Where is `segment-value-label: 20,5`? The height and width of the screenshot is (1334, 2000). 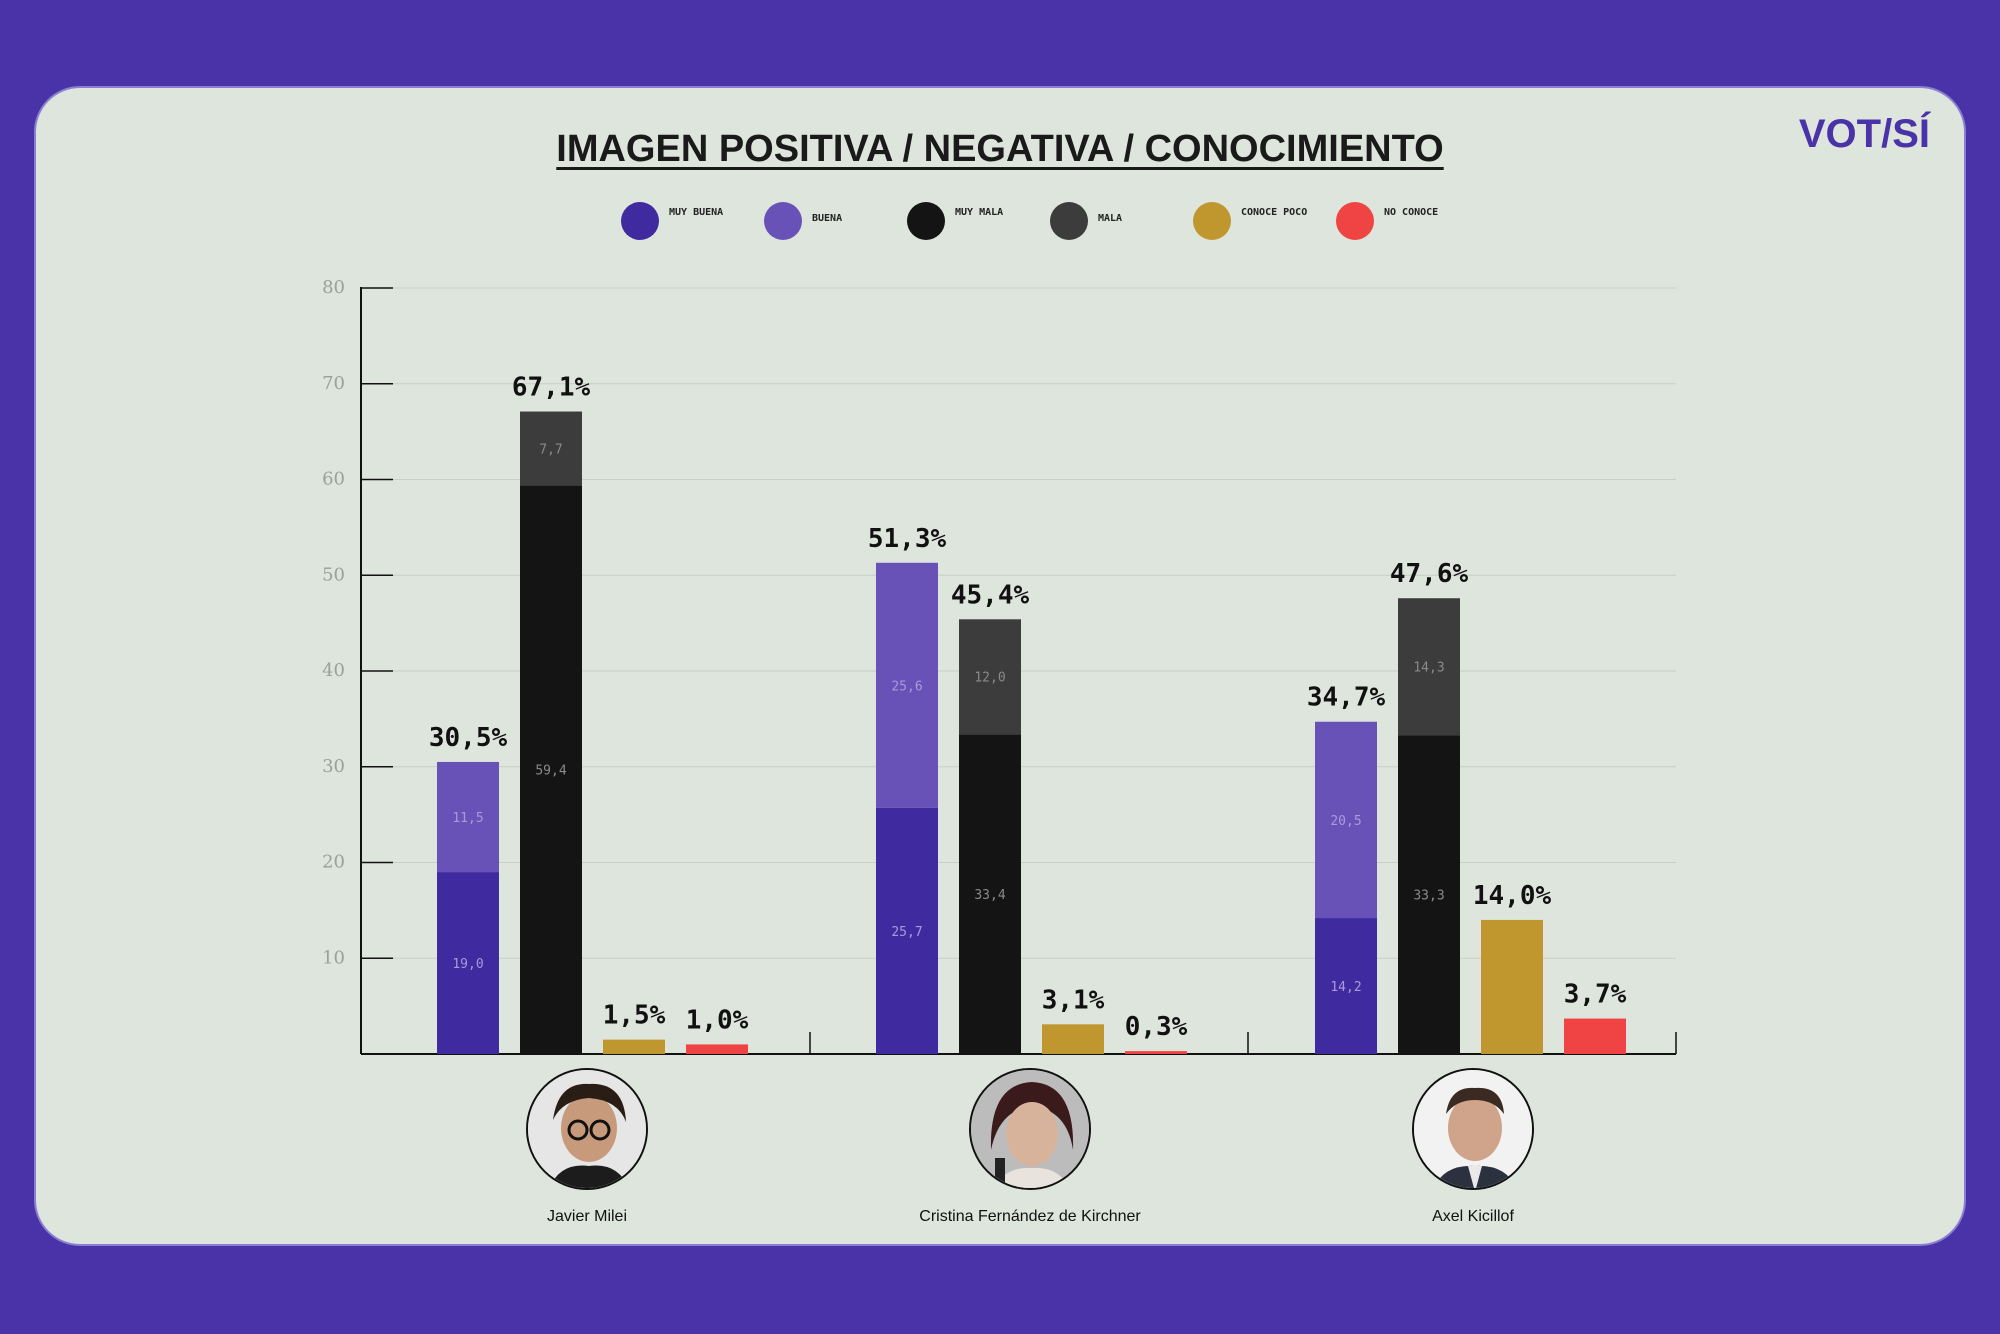
segment-value-label: 20,5 is located at coordinates (1345, 821).